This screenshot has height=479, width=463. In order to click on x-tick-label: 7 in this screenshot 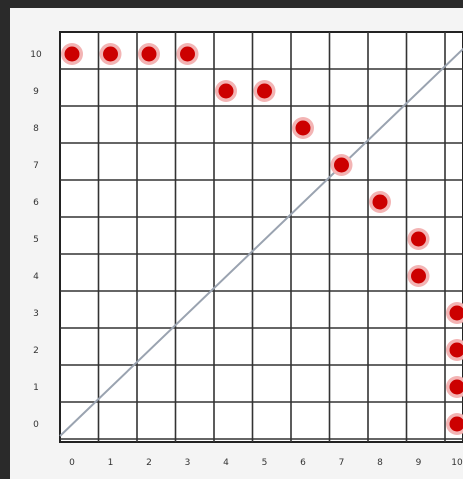, I will do `click(342, 463)`.